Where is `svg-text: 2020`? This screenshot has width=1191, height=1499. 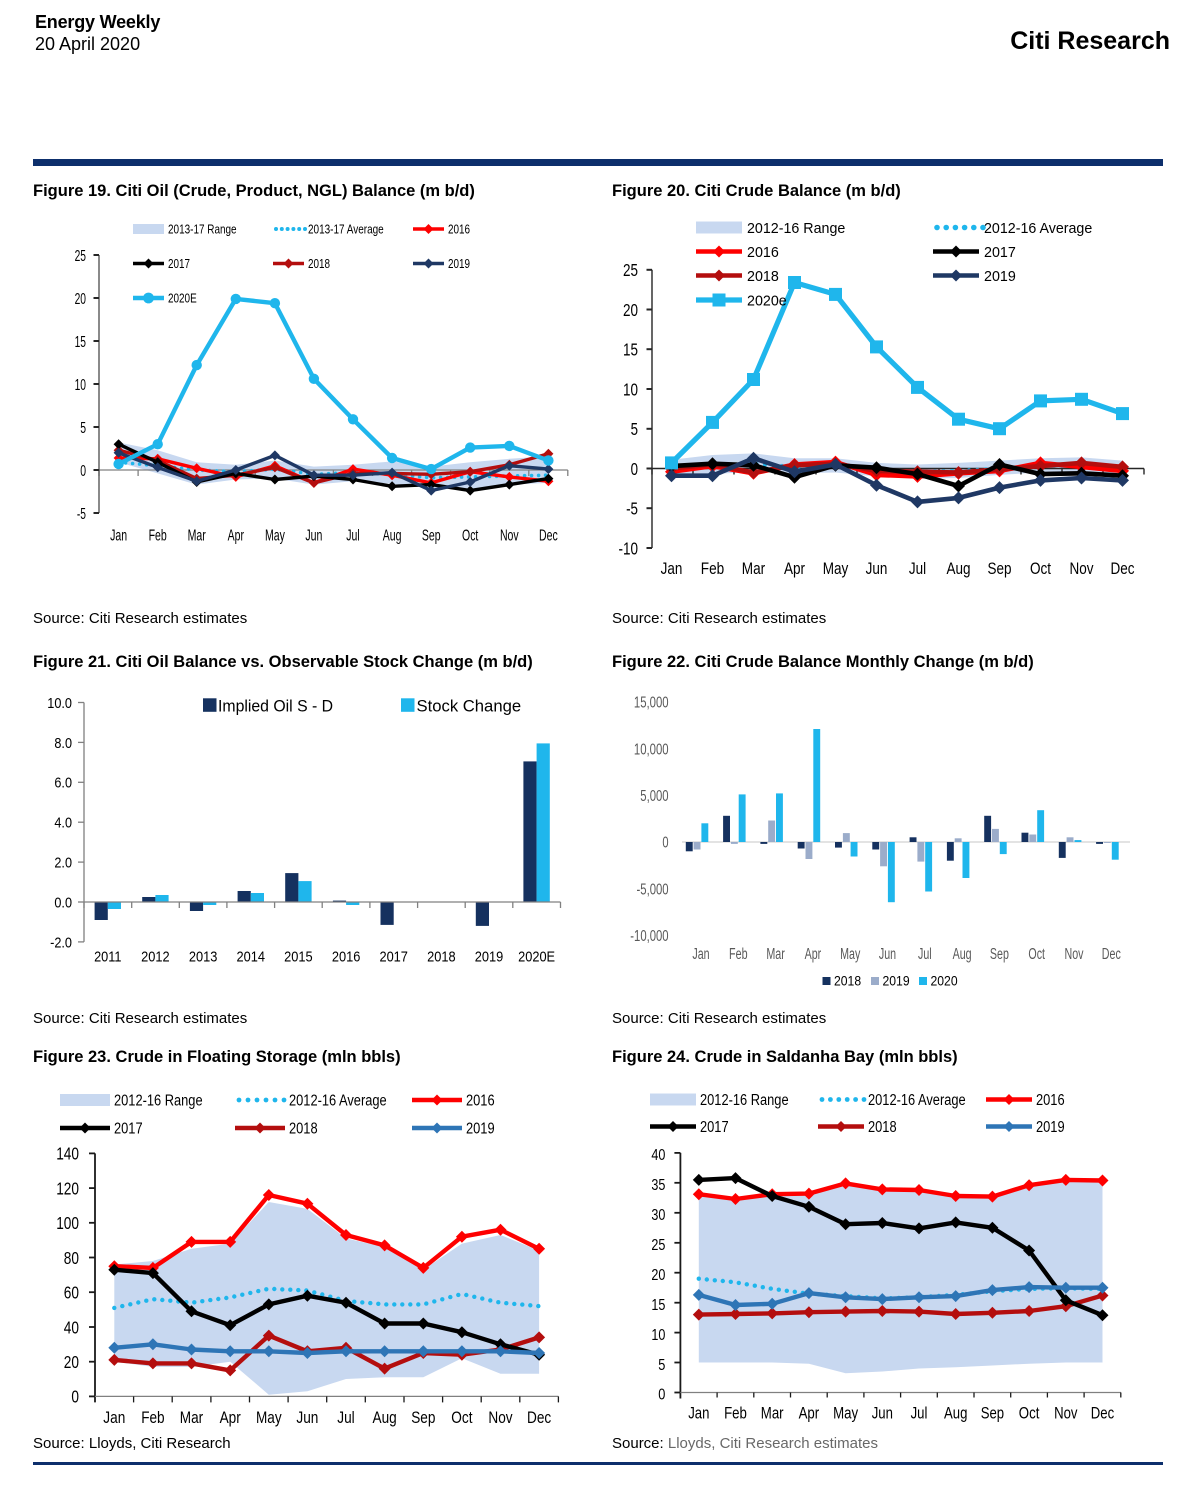 svg-text: 2020 is located at coordinates (944, 981).